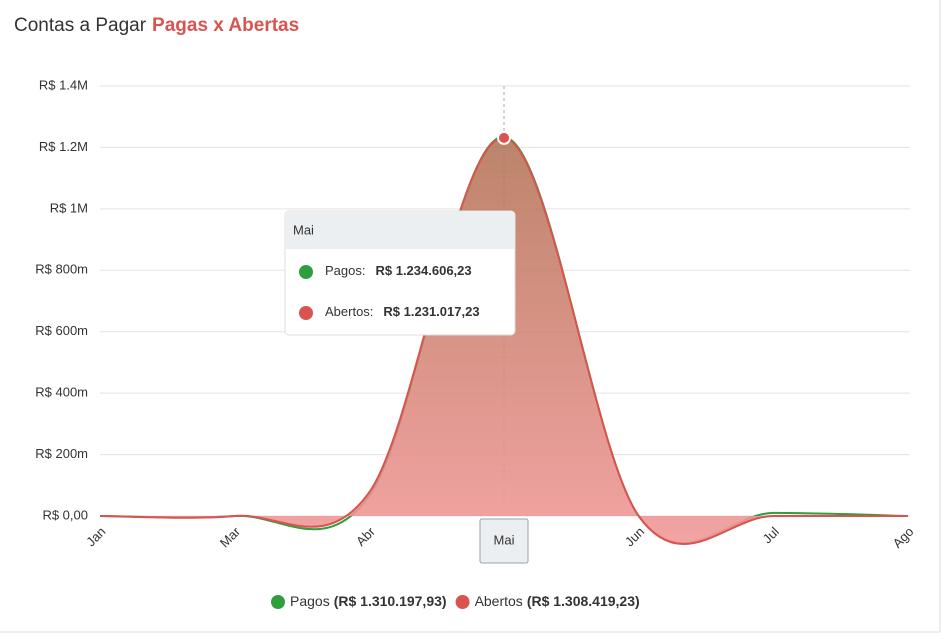 The height and width of the screenshot is (639, 945). What do you see at coordinates (345, 270) in the screenshot?
I see `tooltip-label: Pagos:` at bounding box center [345, 270].